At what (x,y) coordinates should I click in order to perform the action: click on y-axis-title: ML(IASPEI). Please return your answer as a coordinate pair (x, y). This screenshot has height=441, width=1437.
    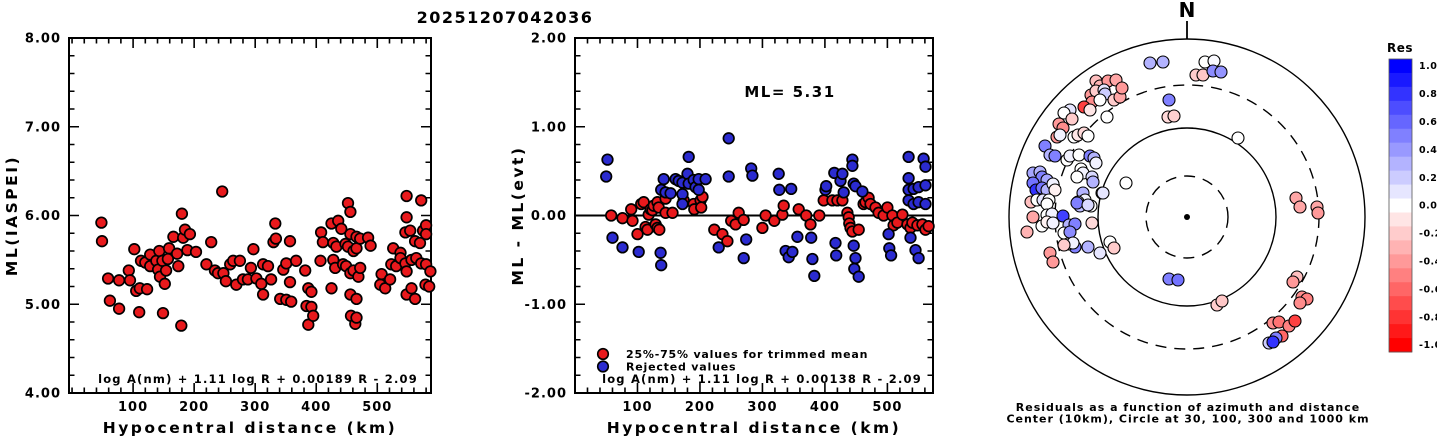
    Looking at the image, I should click on (12, 215).